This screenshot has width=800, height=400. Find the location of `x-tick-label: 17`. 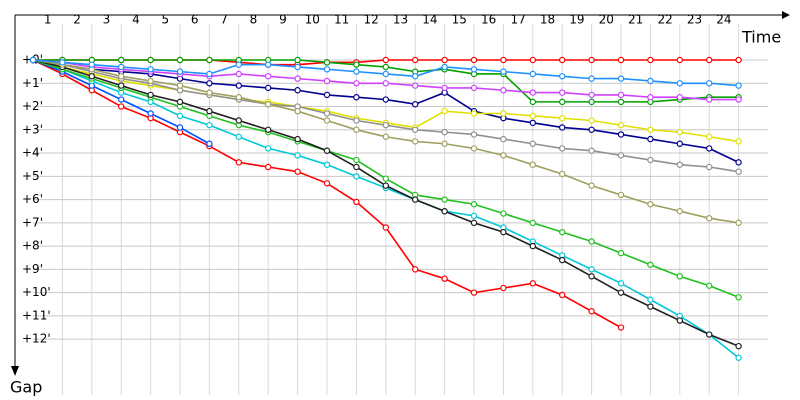

x-tick-label: 17 is located at coordinates (517, 20).